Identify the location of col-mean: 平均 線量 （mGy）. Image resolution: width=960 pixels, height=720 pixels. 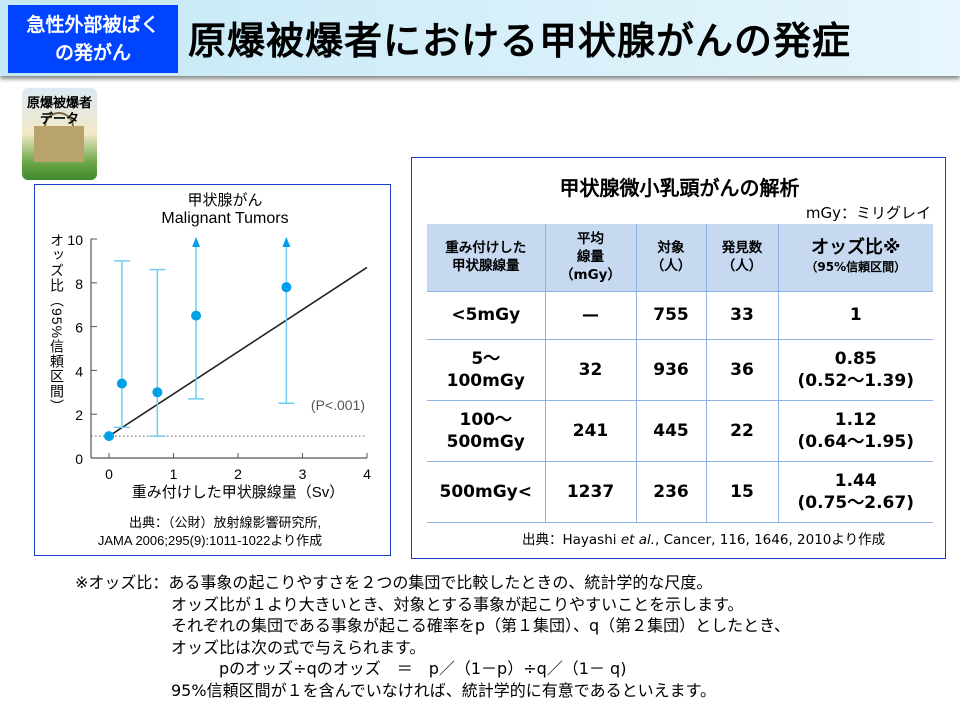
(590, 258).